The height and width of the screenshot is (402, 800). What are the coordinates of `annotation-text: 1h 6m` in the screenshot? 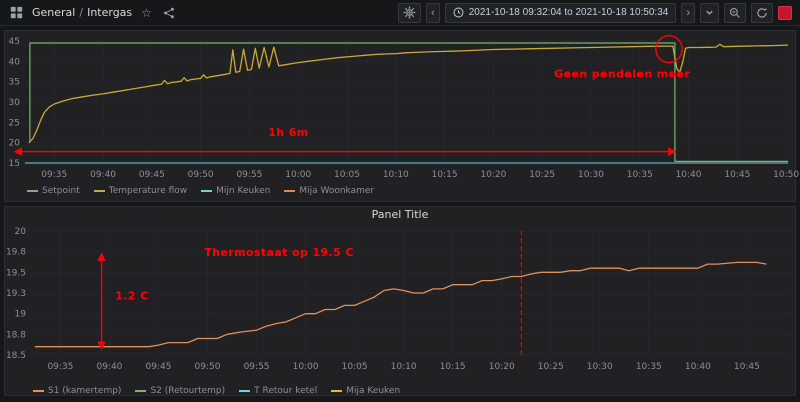 It's located at (288, 132).